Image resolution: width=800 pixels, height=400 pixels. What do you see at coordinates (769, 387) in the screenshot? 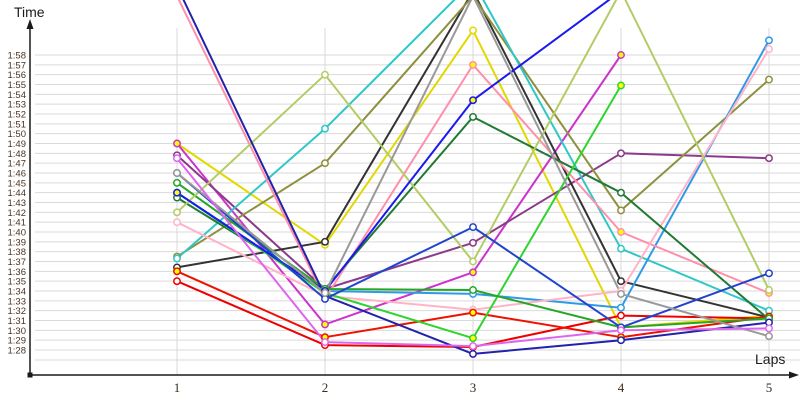
I see `x-tick-label: 5` at bounding box center [769, 387].